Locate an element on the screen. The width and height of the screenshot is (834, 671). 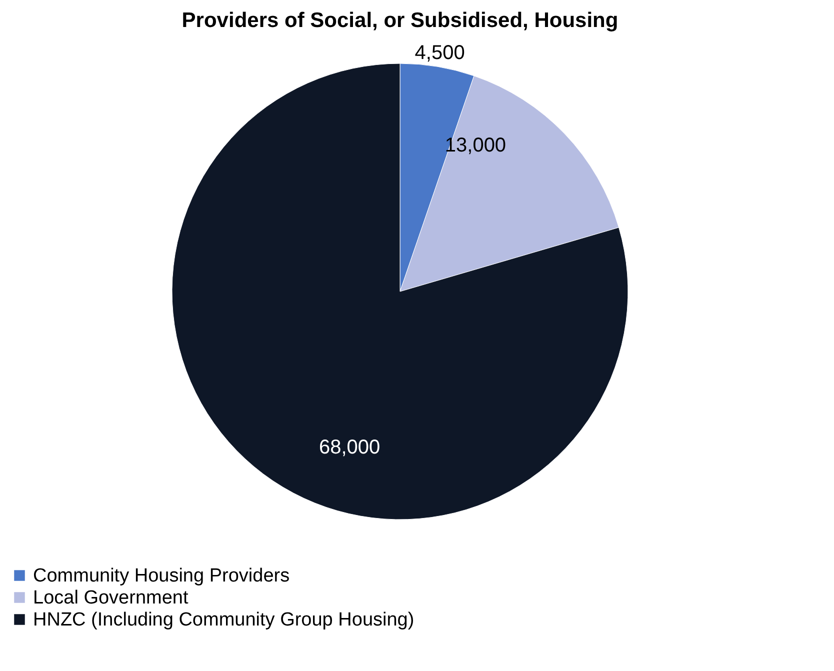
data-label: 13,000 is located at coordinates (475, 145).